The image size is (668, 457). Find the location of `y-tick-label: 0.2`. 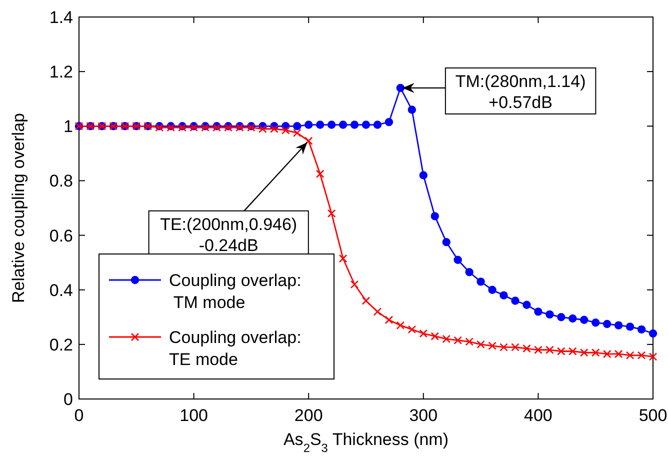

y-tick-label: 0.2 is located at coordinates (61, 344).